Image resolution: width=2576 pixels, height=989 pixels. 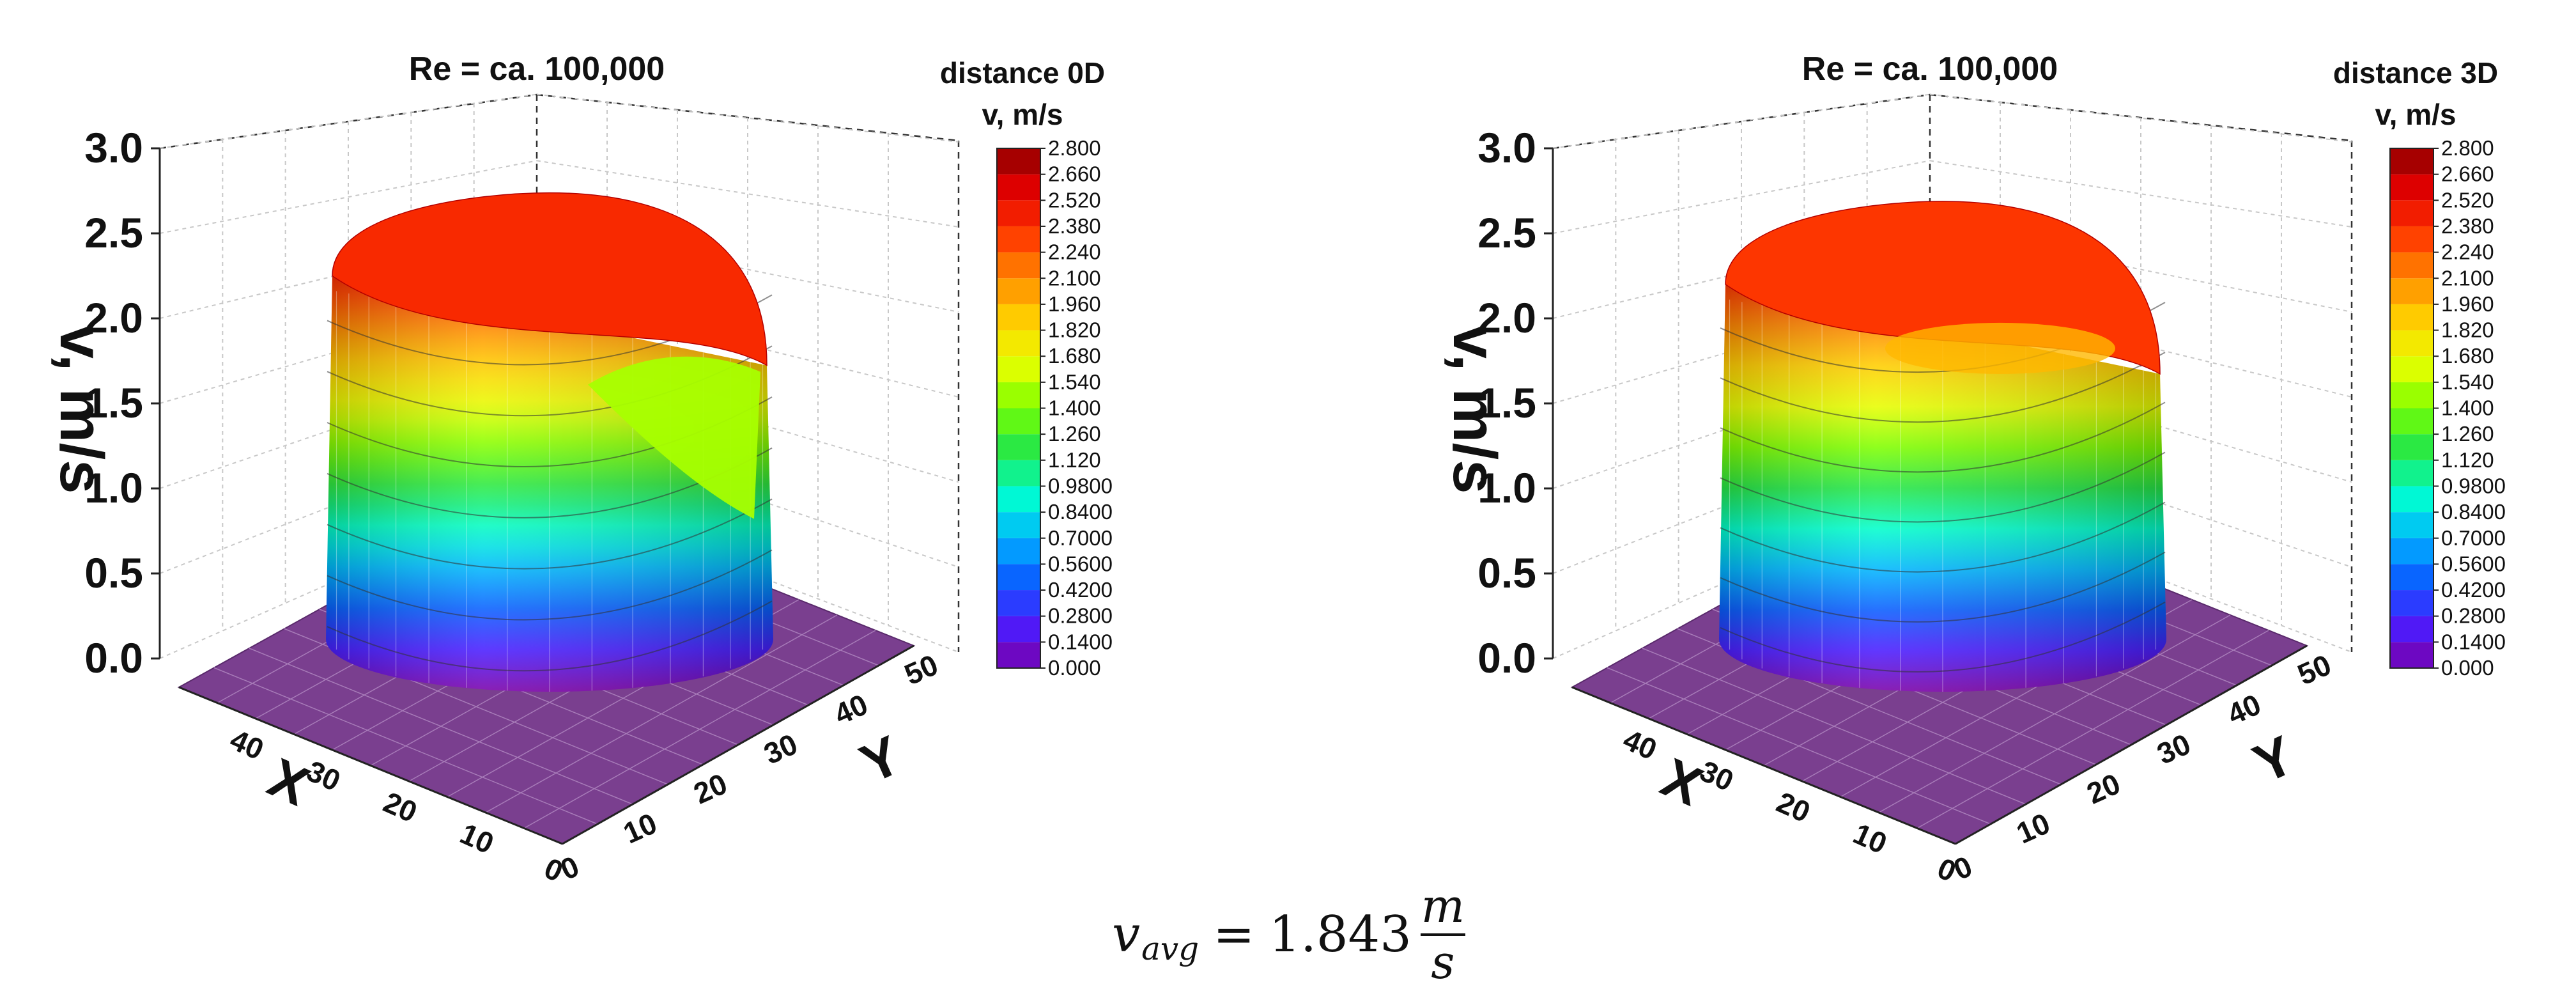 I want to click on left-colorbar-tick-13: 1.820, so click(x=1074, y=330).